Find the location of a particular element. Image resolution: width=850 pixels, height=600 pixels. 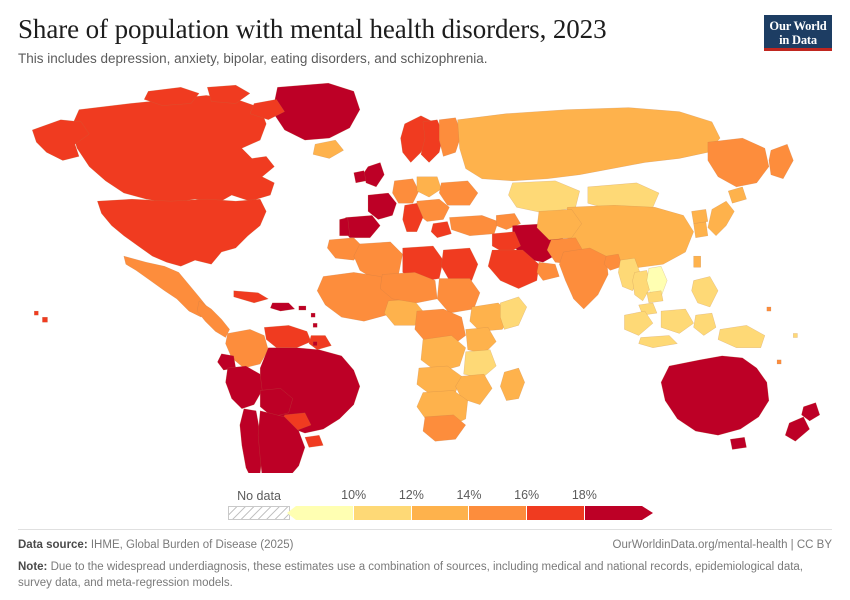

legend-scale: 10% 12% 14% 16% 18% is located at coordinates (470, 499).